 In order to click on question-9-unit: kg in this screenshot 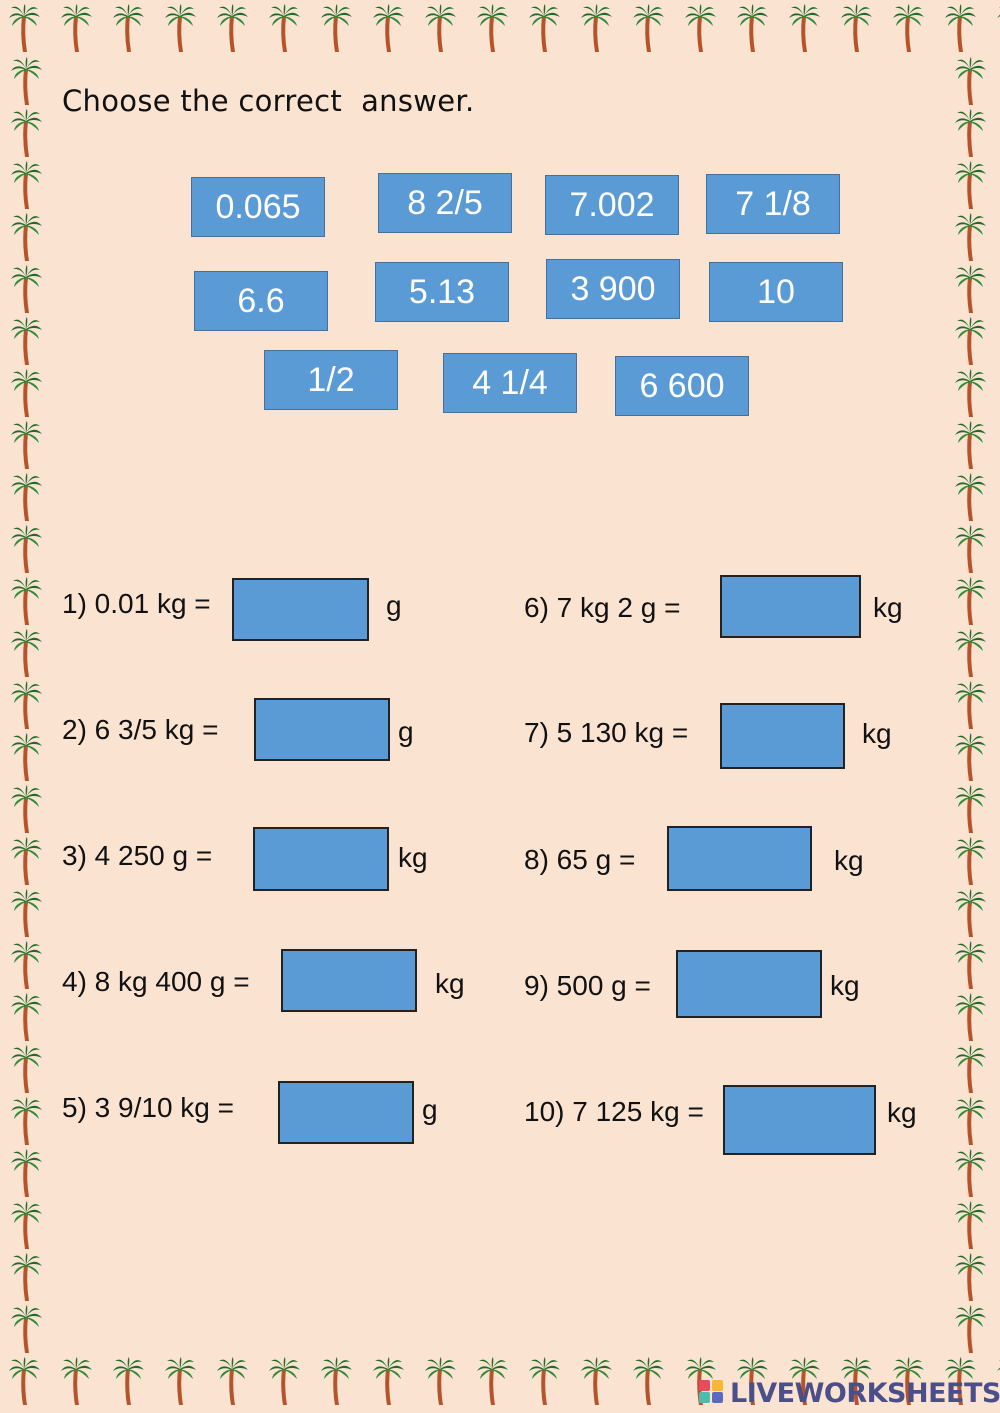, I will do `click(845, 985)`.